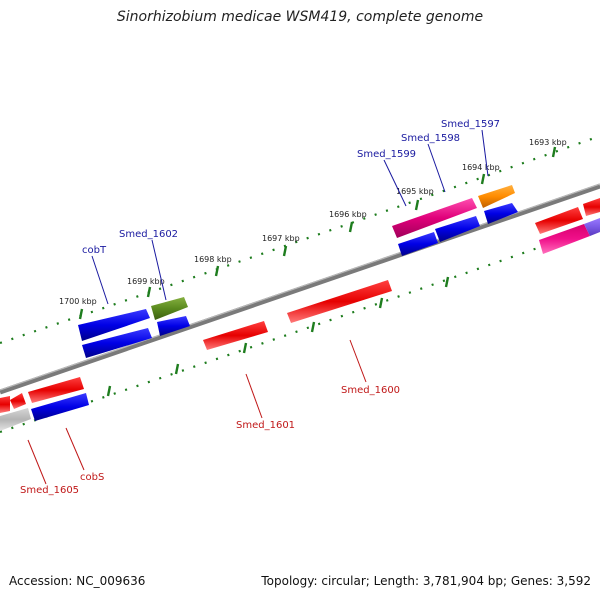  Describe the element at coordinates (592, 227) in the screenshot. I see `gene-rev-purple-right` at that location.